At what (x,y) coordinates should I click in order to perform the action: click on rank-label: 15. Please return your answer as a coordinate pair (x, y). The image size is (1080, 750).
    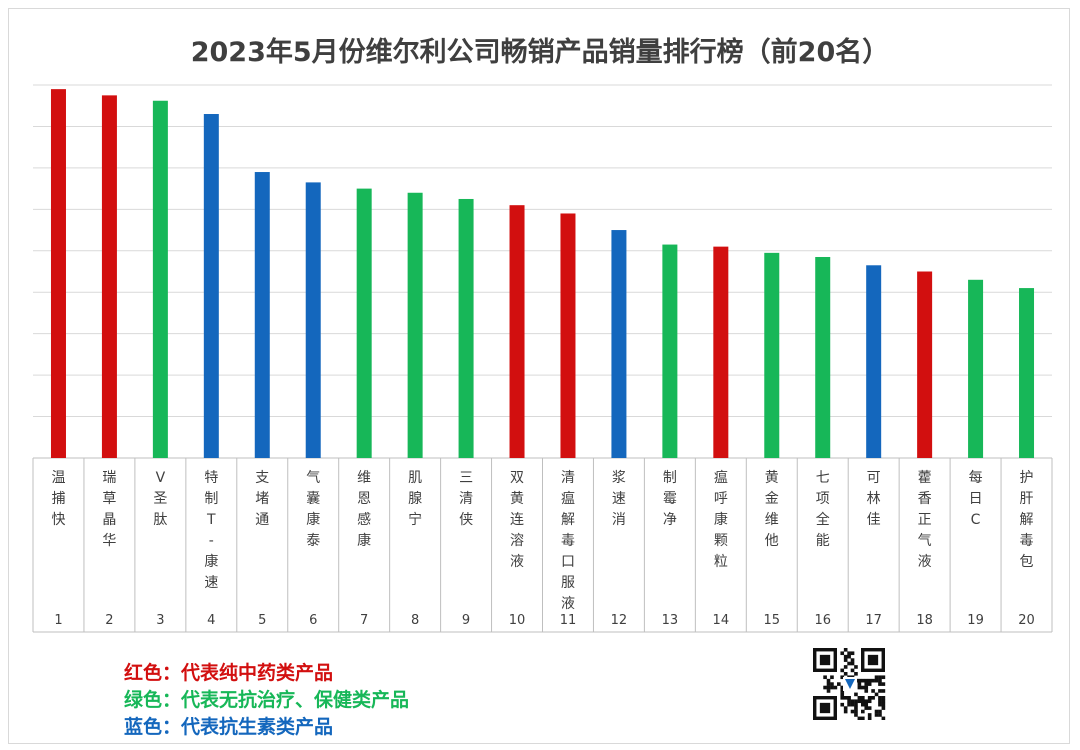
    Looking at the image, I should click on (772, 620).